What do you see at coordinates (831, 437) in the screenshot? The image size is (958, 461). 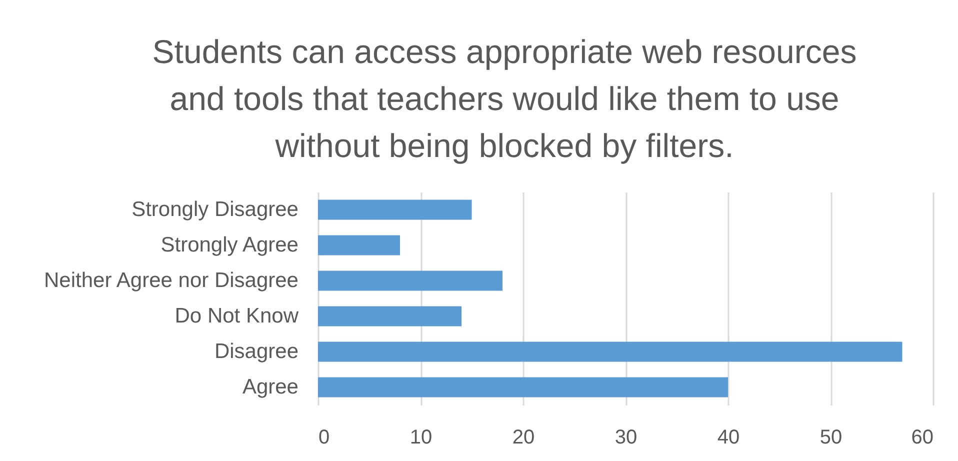 I see `x-tick-label: 50` at bounding box center [831, 437].